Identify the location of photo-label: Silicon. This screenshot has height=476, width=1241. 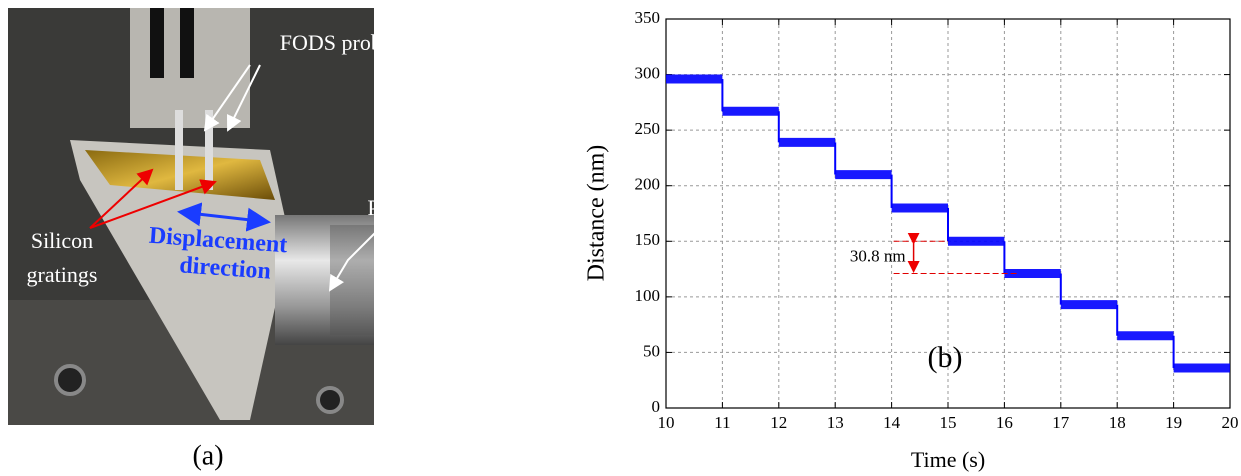
(62, 240).